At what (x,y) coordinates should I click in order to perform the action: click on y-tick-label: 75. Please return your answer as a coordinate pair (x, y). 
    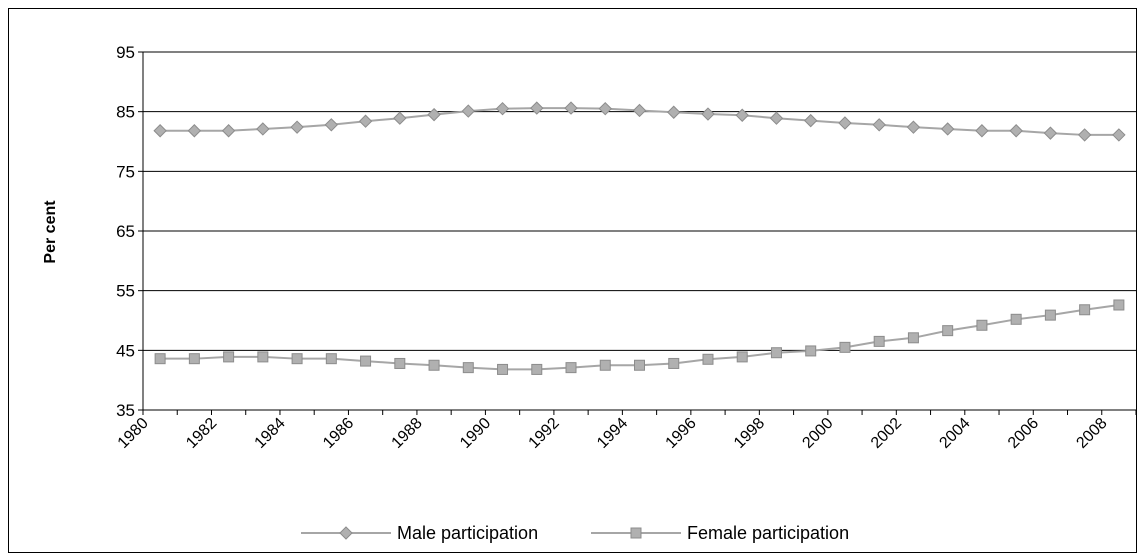
    Looking at the image, I should click on (125, 171).